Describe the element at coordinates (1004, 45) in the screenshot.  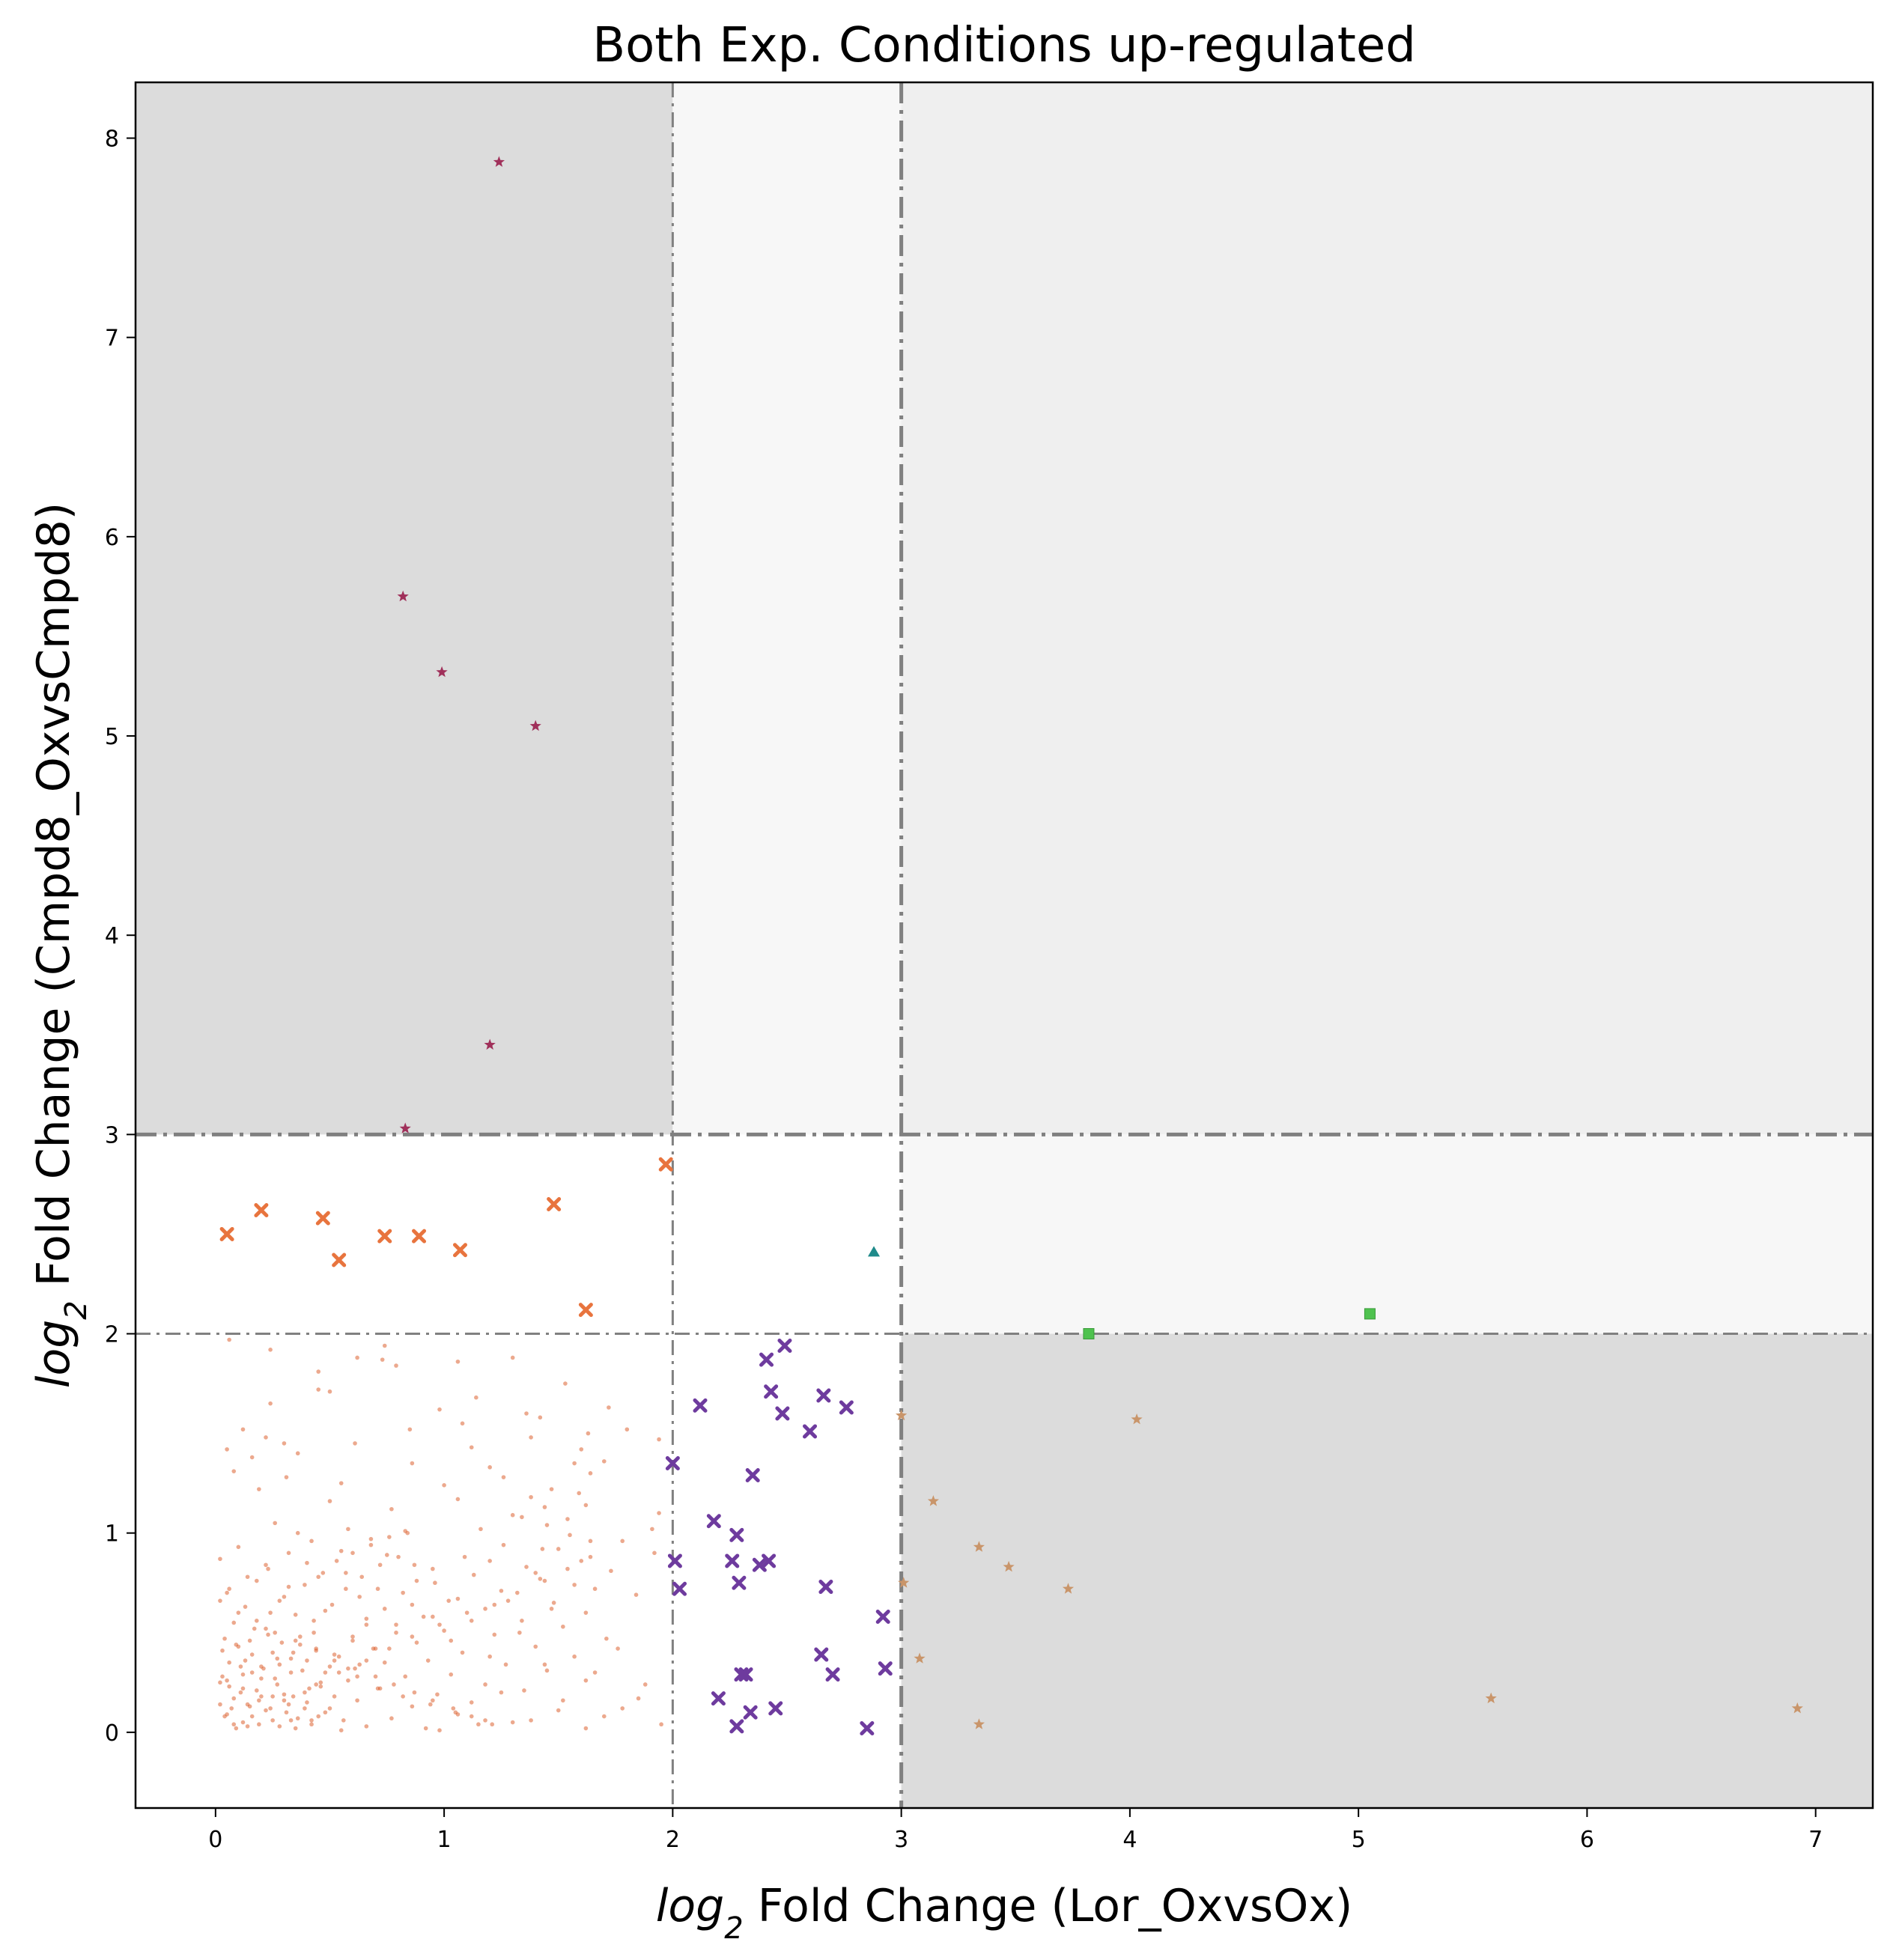
I see `chart-title: Both Exp. Conditions up-regulated` at that location.